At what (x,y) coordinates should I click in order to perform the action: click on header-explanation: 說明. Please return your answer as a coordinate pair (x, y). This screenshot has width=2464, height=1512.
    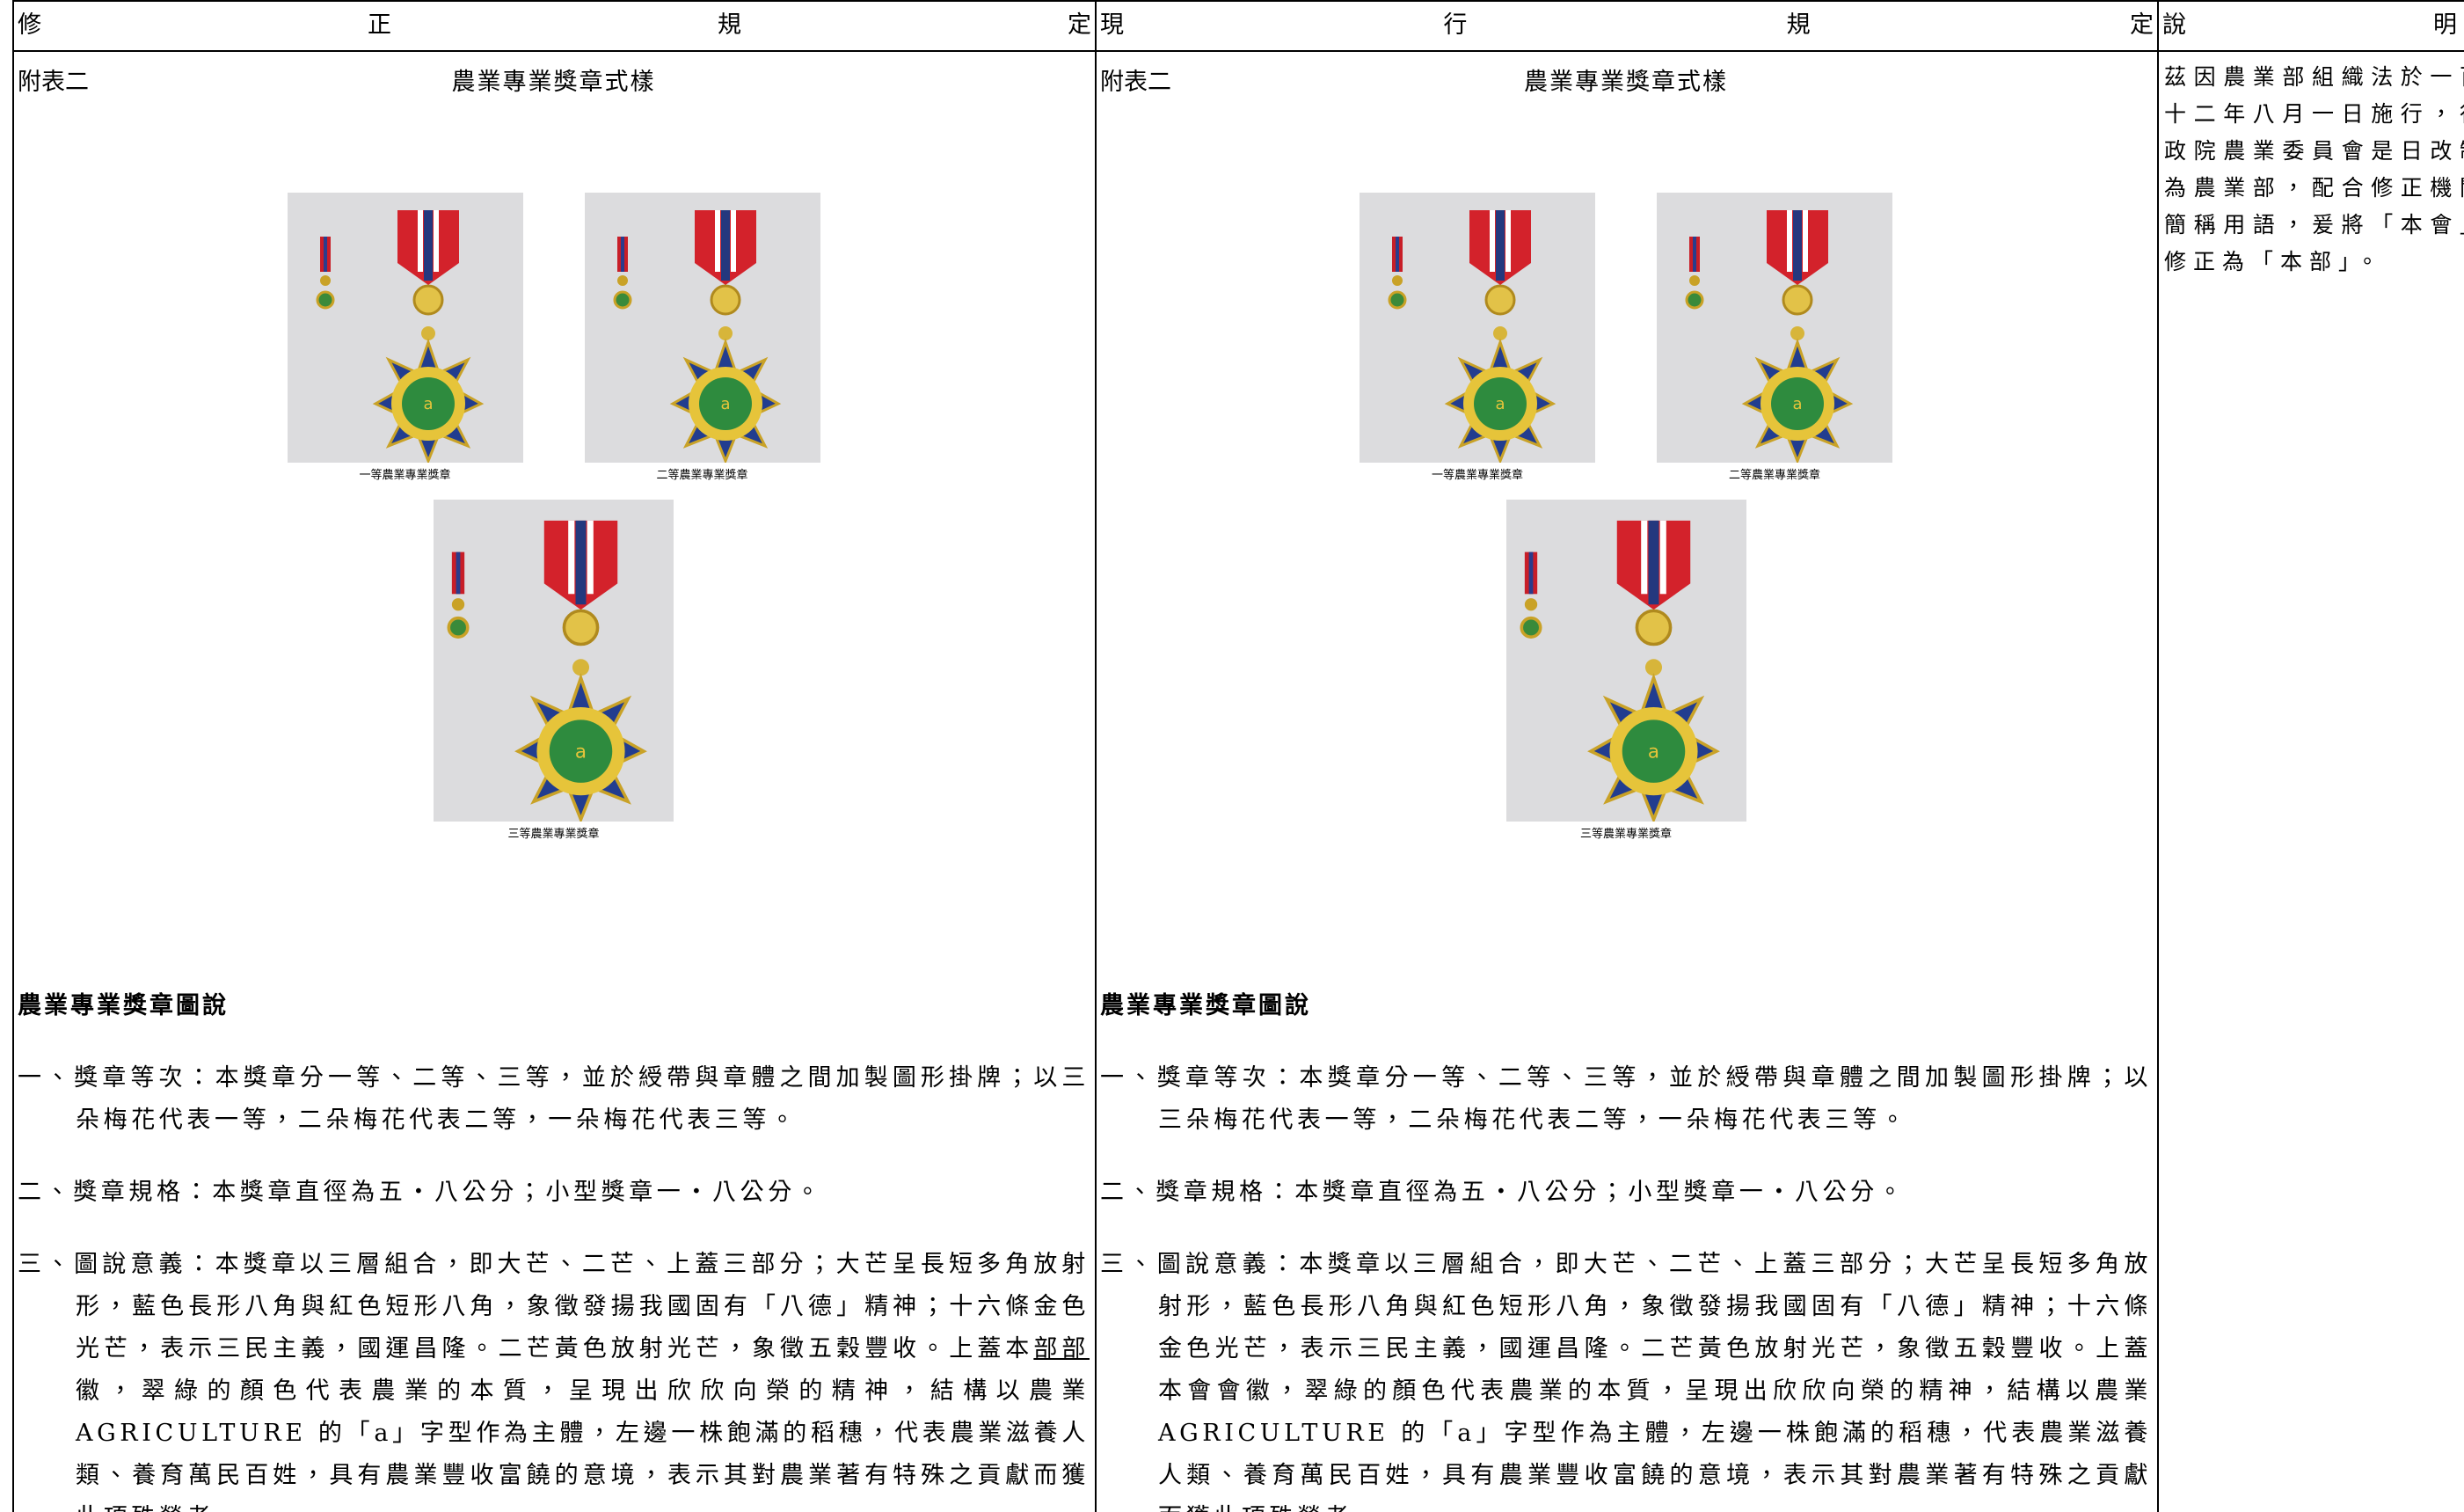
    Looking at the image, I should click on (2311, 27).